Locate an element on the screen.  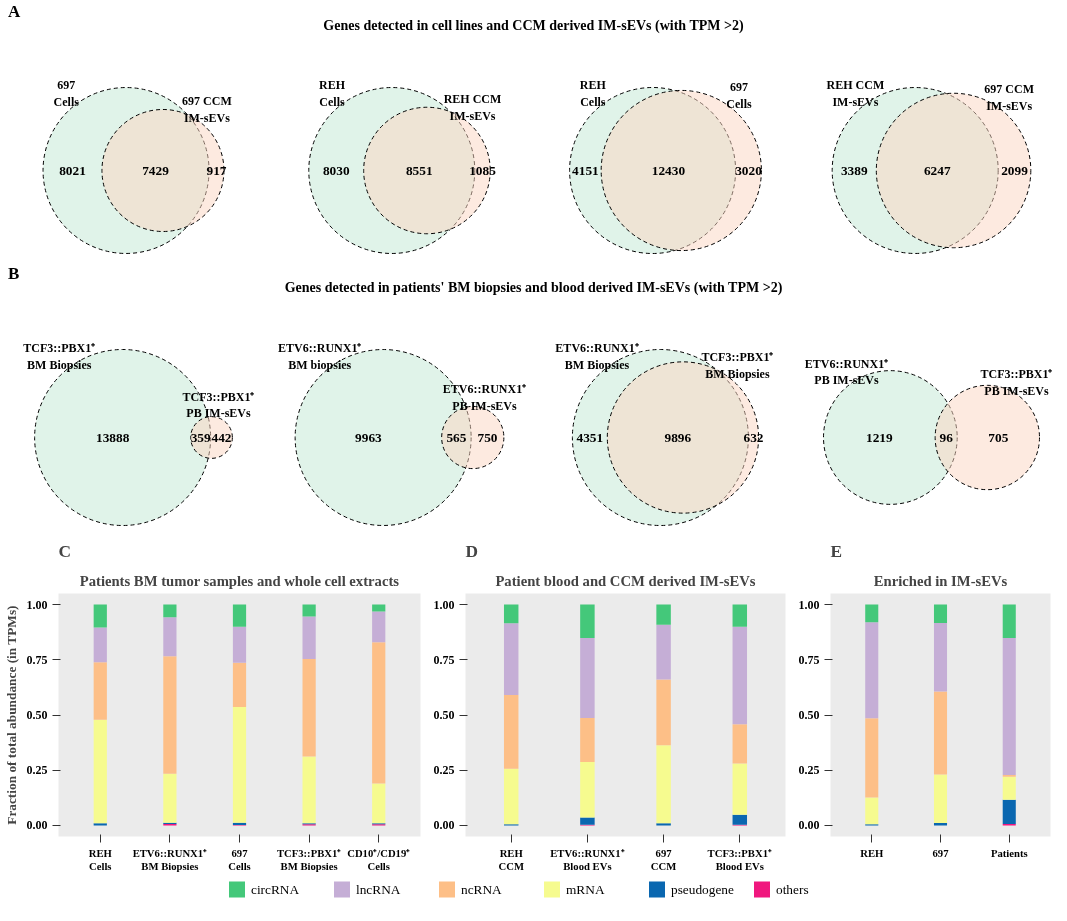
x-tick-label: ETV6::RUNX1⁺ Blood EVs is located at coordinates (587, 859).